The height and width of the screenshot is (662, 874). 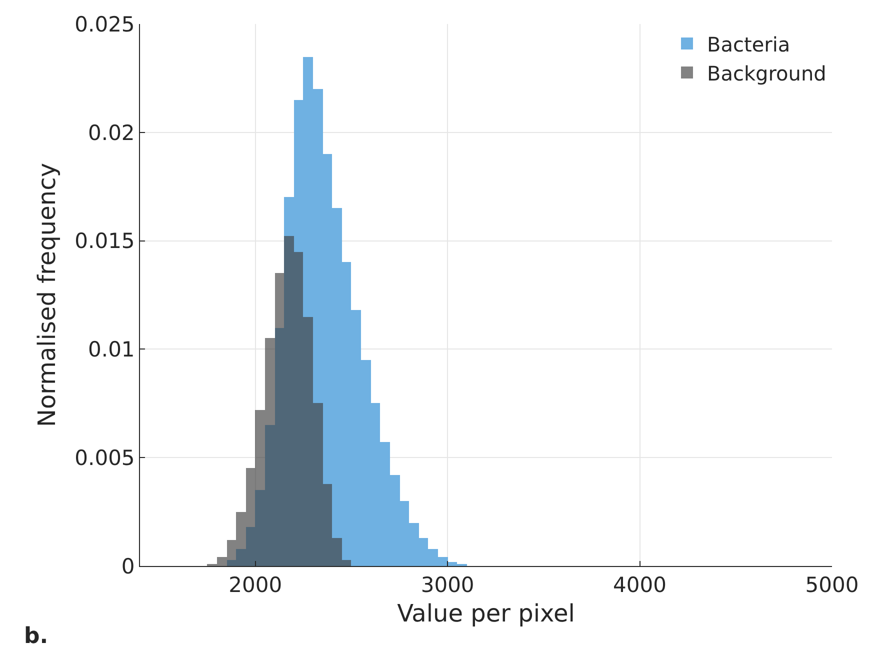 What do you see at coordinates (832, 585) in the screenshot?
I see `x-tick-label: 5000` at bounding box center [832, 585].